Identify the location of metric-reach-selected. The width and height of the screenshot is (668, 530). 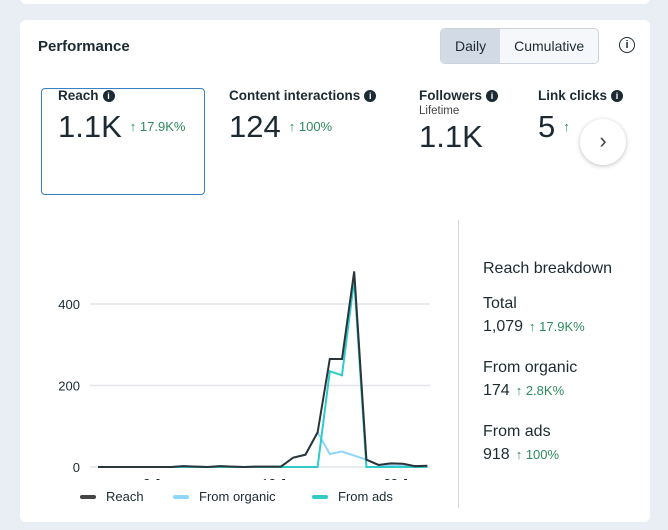
(123, 141).